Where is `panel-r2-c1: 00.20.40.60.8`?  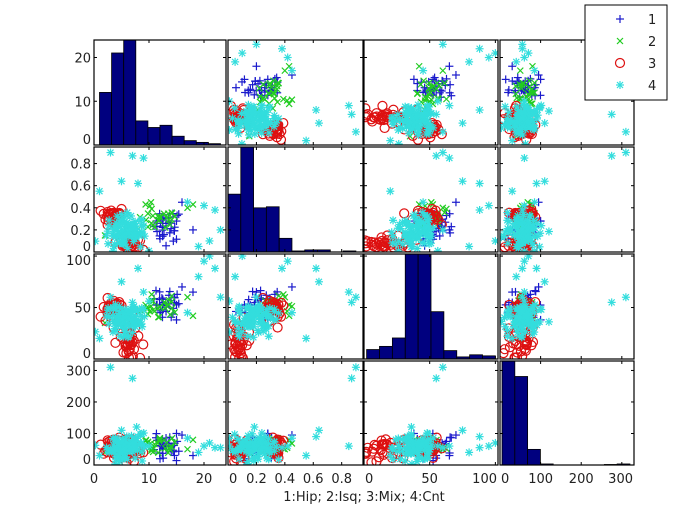 panel-r2-c1: 00.20.40.60.8 is located at coordinates (148, 201).